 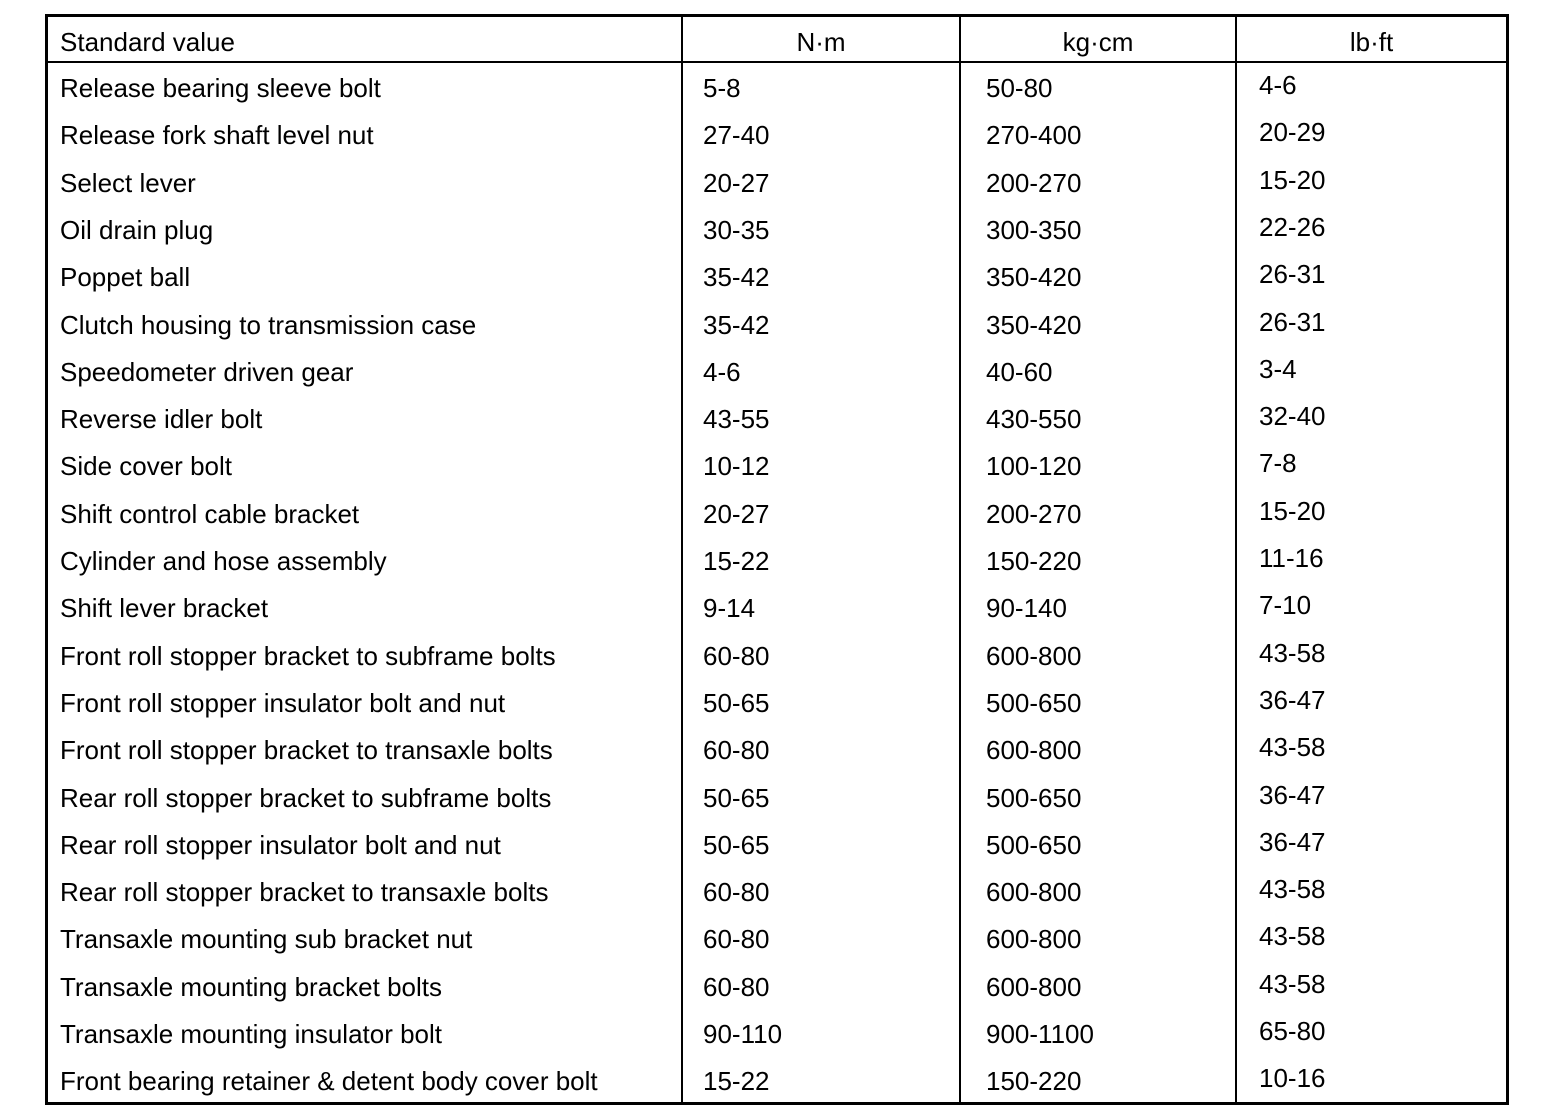 I want to click on value-cell: 100-120, so click(x=1034, y=466).